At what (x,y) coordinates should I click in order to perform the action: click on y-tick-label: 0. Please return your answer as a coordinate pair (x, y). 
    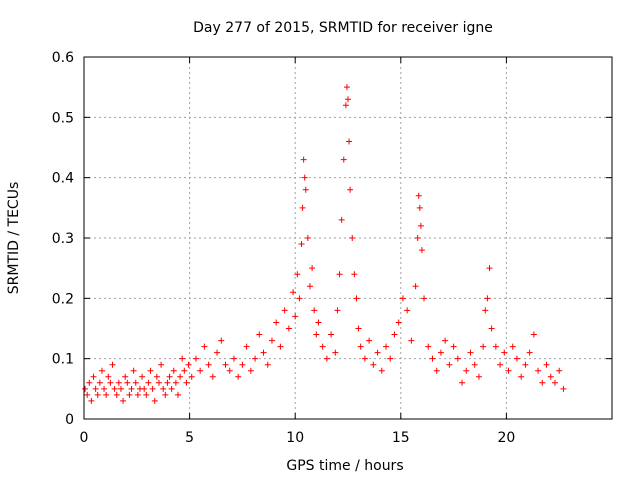
    Looking at the image, I should click on (69, 420).